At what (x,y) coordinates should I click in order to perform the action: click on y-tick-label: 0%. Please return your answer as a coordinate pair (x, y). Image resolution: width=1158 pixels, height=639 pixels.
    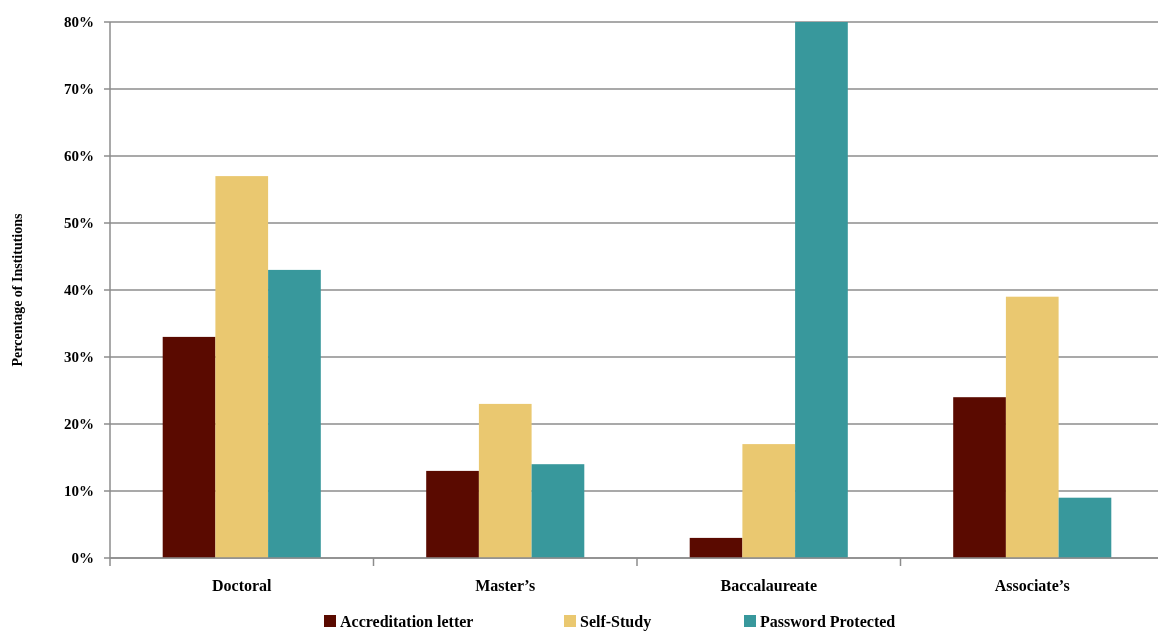
    Looking at the image, I should click on (82, 558).